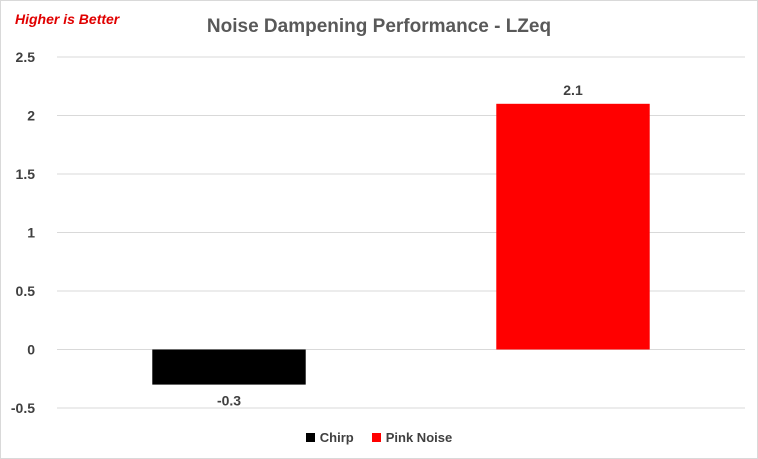 This screenshot has height=459, width=758. I want to click on legend-label-chirp: Chirp, so click(336, 437).